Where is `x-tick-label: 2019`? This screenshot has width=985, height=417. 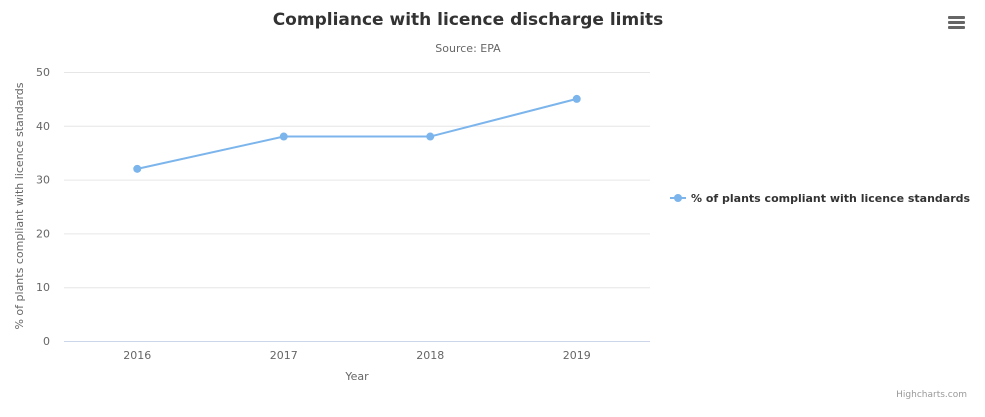 x-tick-label: 2019 is located at coordinates (577, 355).